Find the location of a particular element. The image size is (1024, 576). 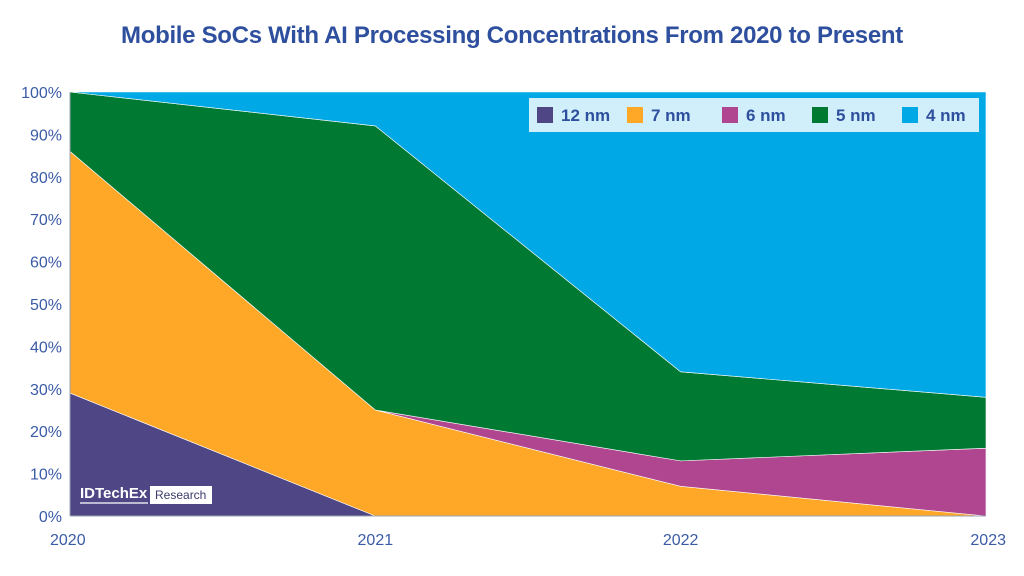

y-tick-label: 60% is located at coordinates (46, 263).